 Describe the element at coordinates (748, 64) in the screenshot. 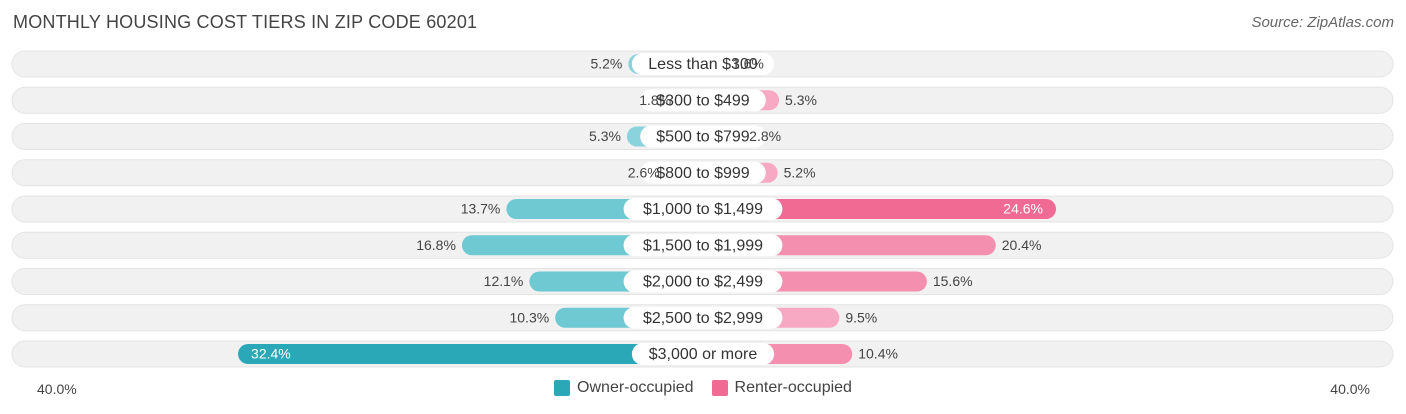

I see `renter-value-label: 1.6%` at that location.